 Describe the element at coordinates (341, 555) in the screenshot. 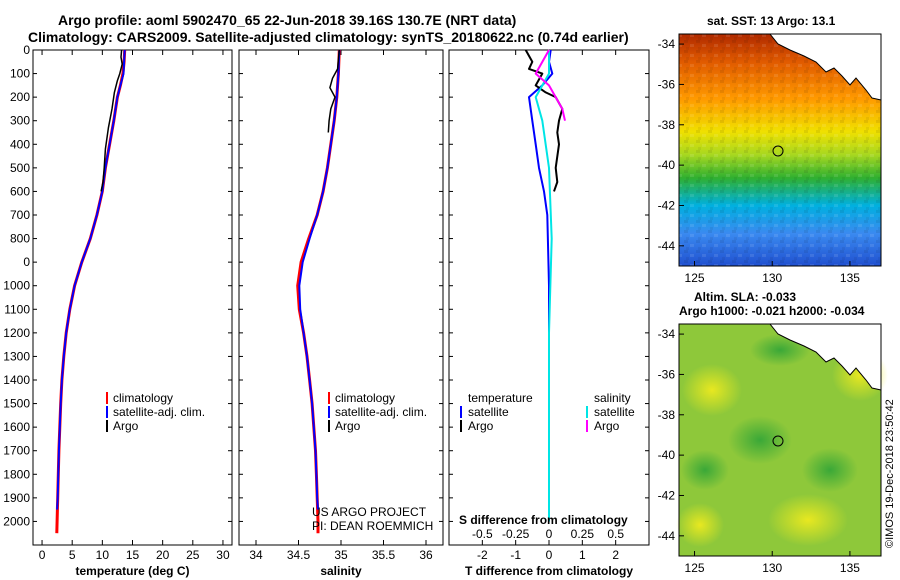

I see `x-tick-label: 35` at that location.